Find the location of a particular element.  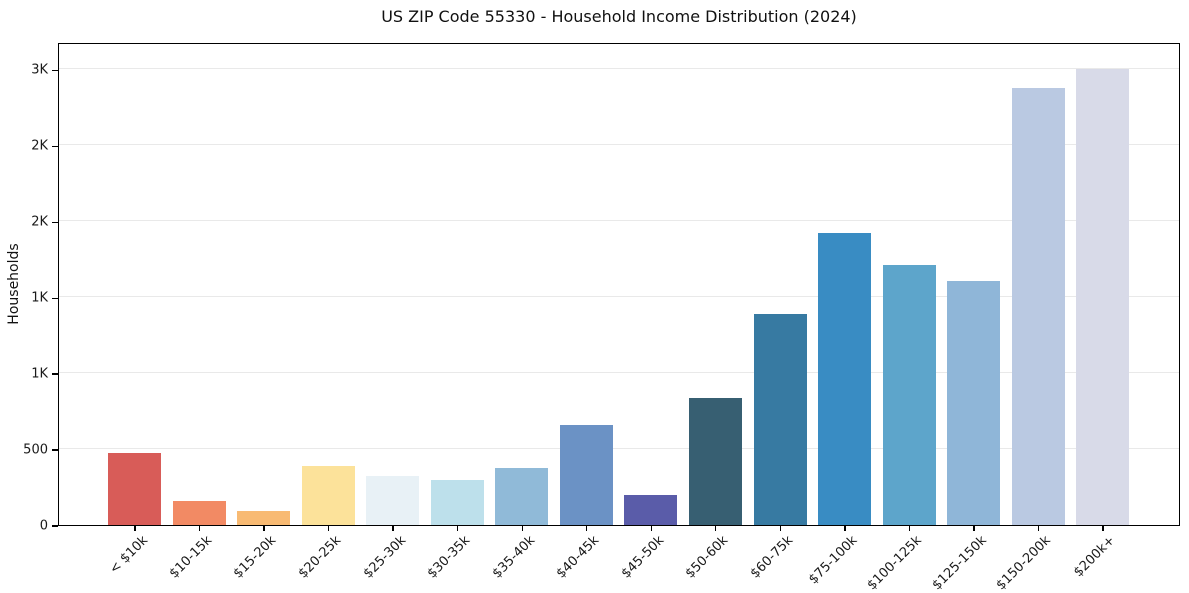

bar-$100-125k is located at coordinates (909, 395).